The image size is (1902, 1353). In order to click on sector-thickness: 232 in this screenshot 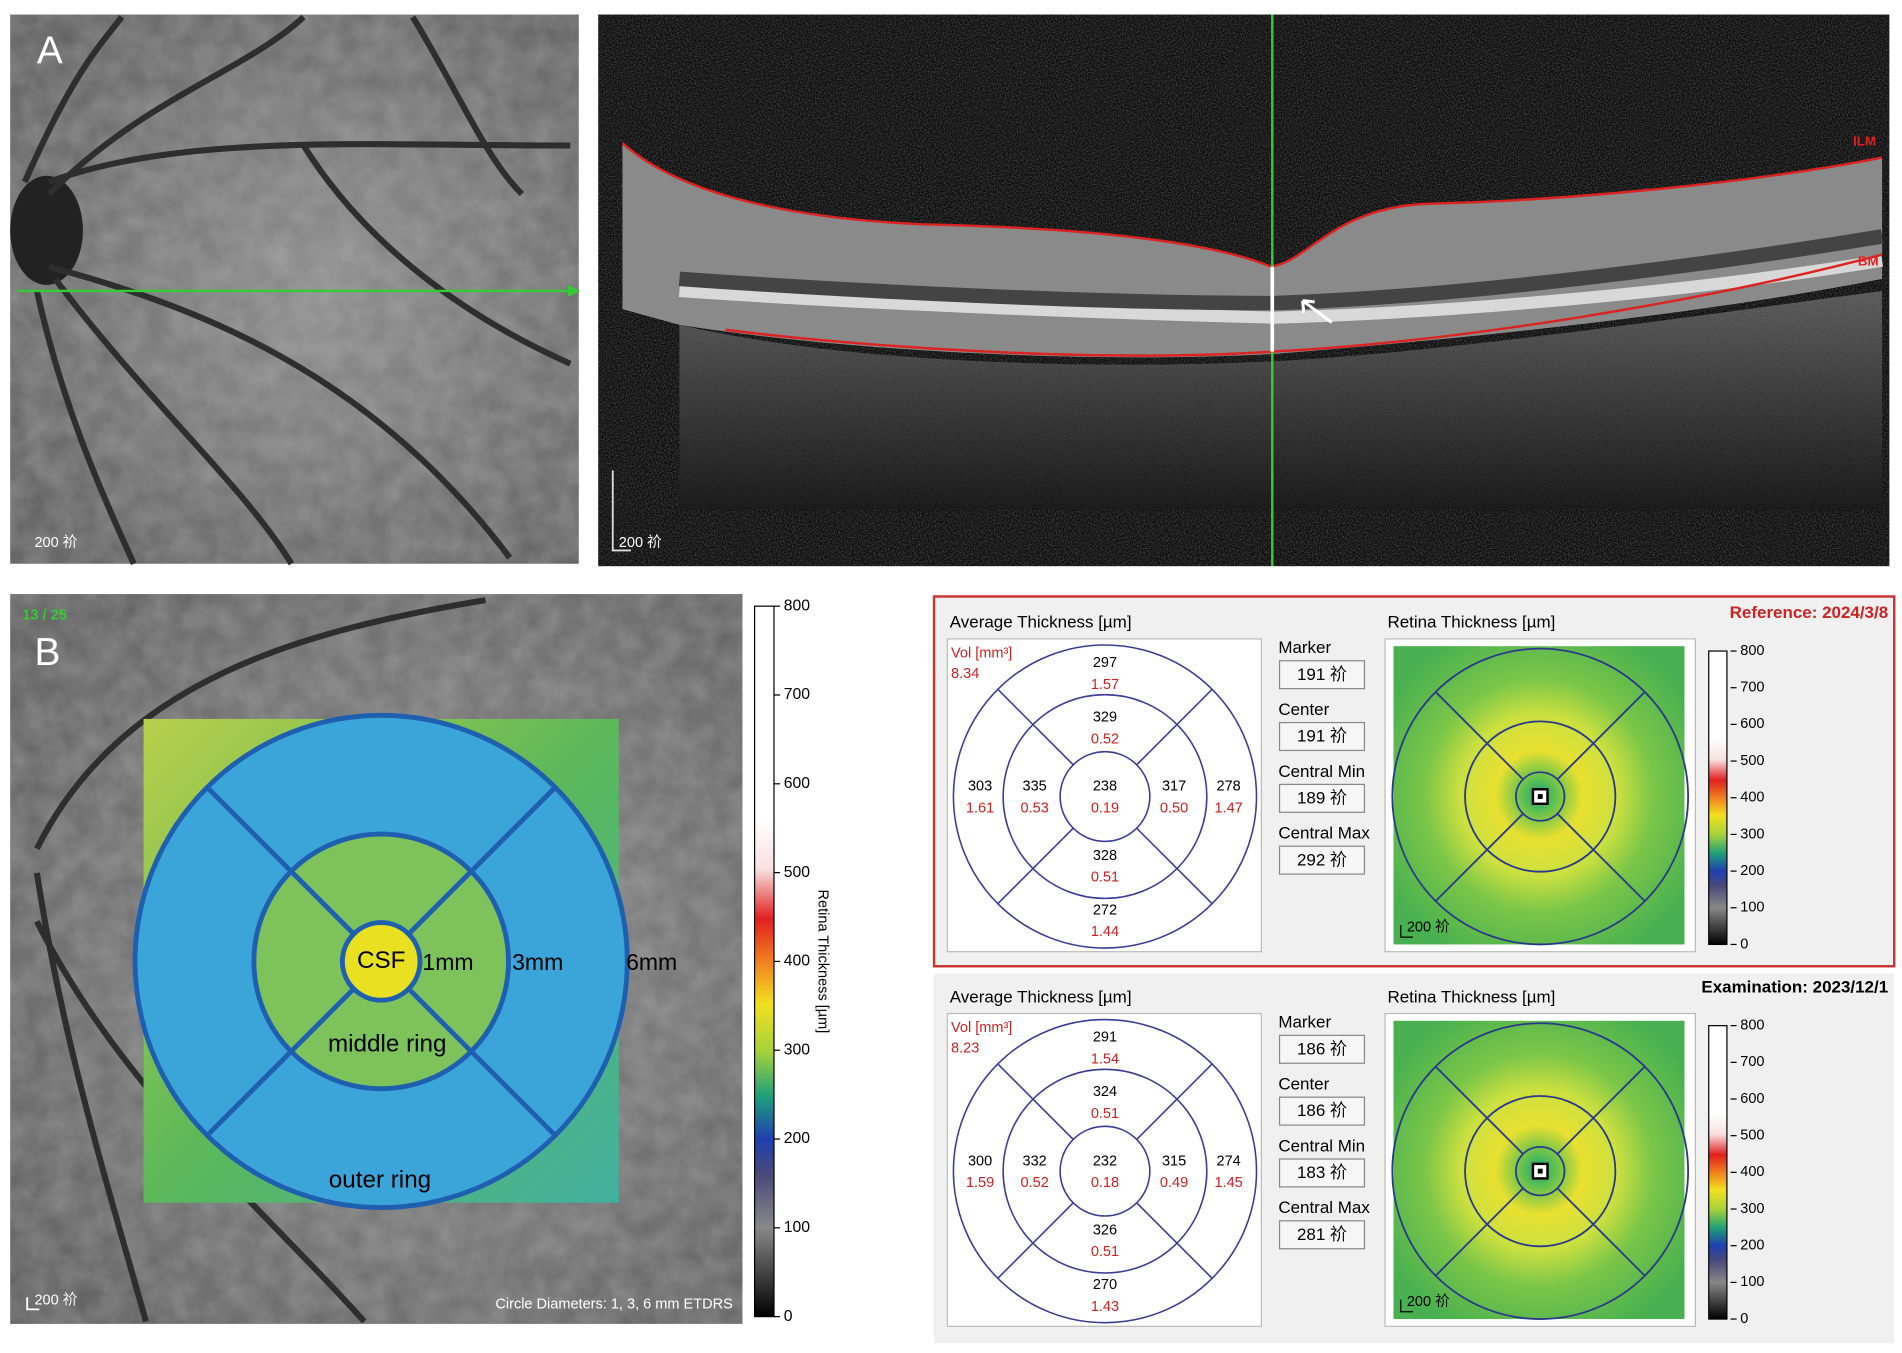, I will do `click(1105, 1161)`.